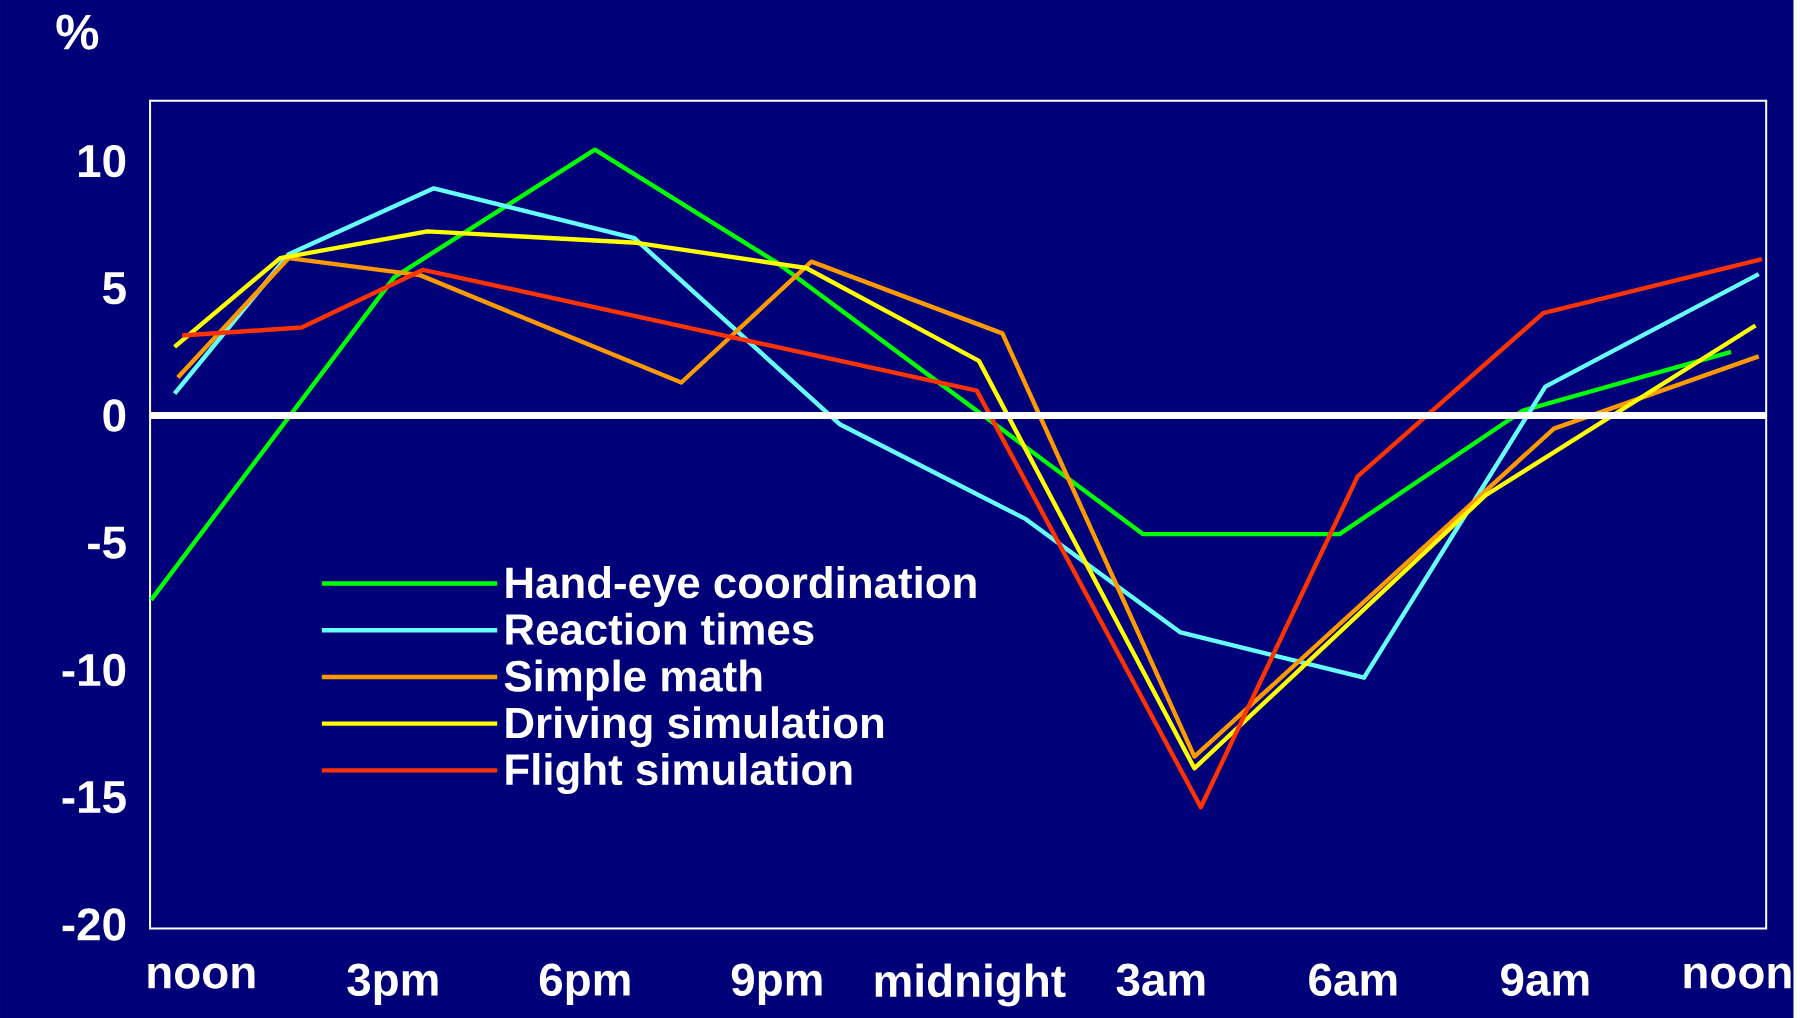 The image size is (1800, 1018). What do you see at coordinates (970, 985) in the screenshot?
I see `x-tick-label: midnight` at bounding box center [970, 985].